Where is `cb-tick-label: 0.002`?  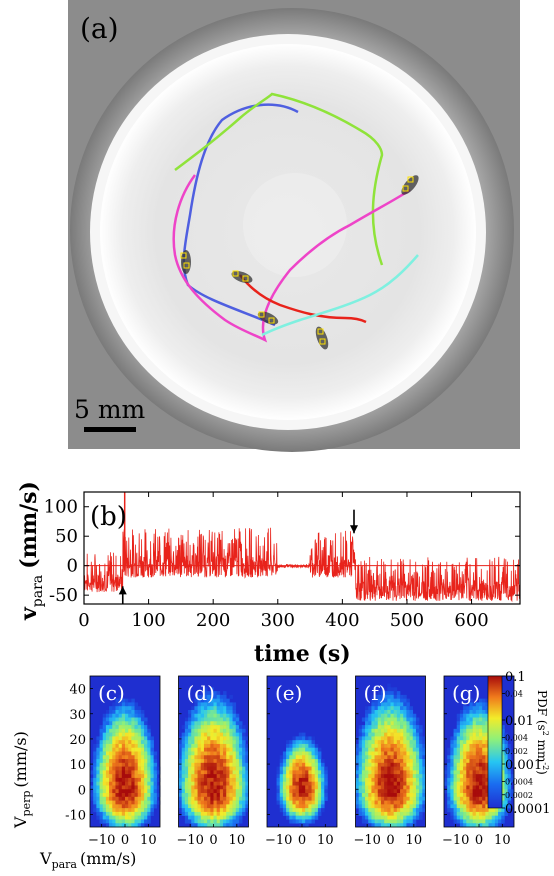
cb-tick-label: 0.002 is located at coordinates (516, 751).